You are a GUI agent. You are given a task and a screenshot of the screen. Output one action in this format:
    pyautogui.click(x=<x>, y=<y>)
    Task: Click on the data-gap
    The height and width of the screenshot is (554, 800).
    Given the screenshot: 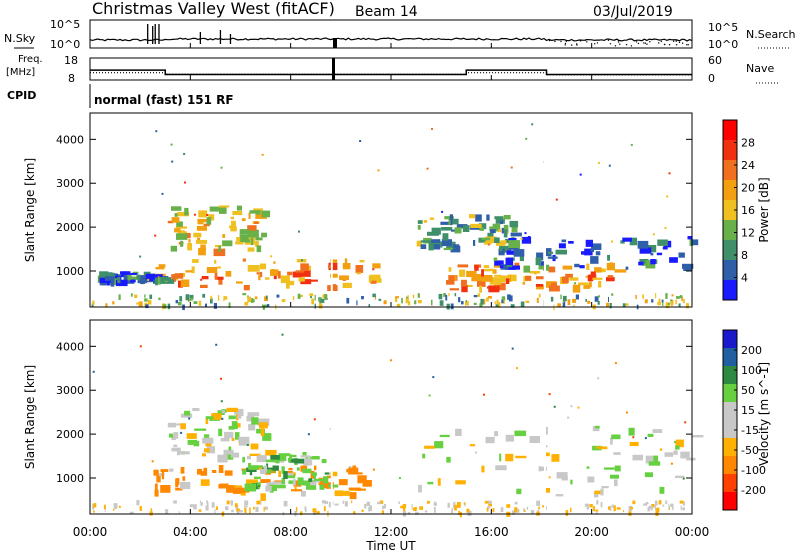 What is the action you would take?
    pyautogui.click(x=545, y=210)
    